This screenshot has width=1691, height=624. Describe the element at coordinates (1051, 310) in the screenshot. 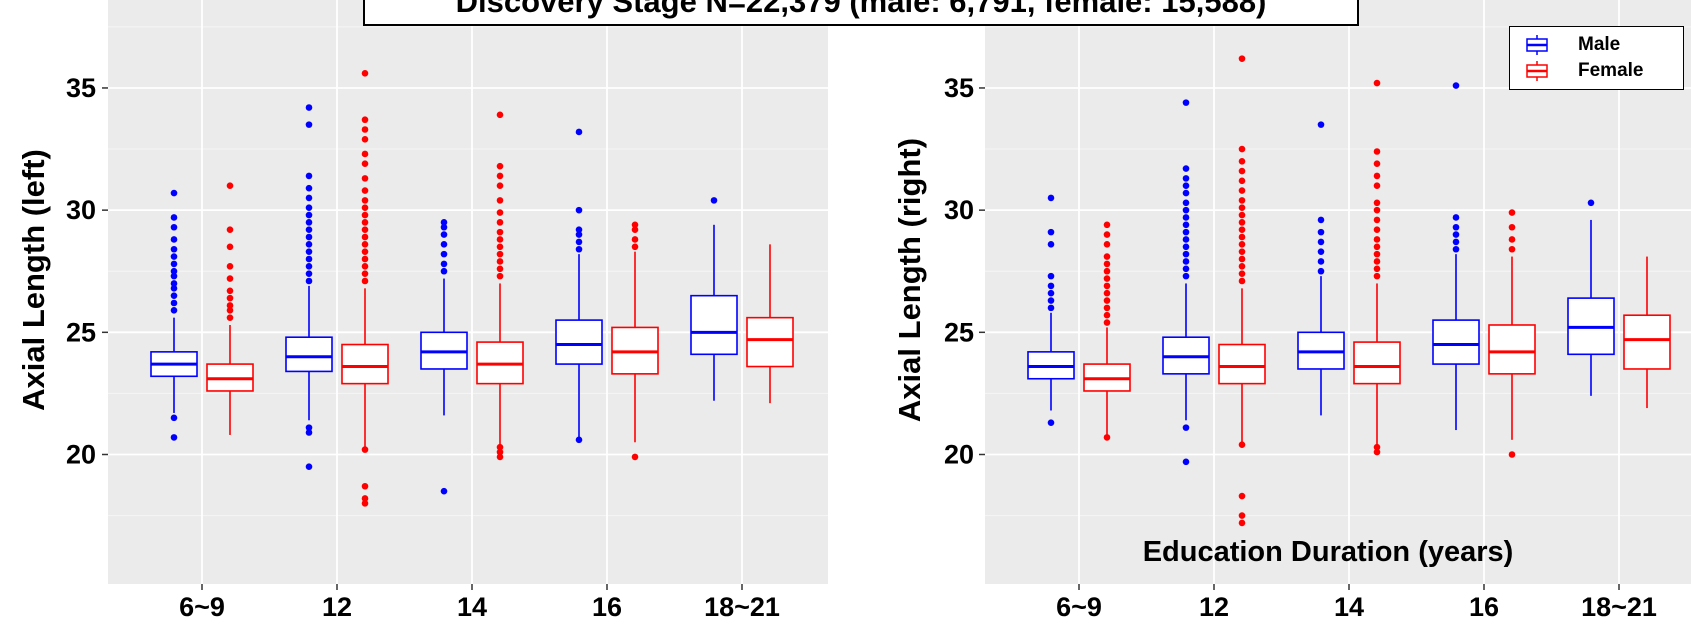

I see `box-male-6~9` at that location.